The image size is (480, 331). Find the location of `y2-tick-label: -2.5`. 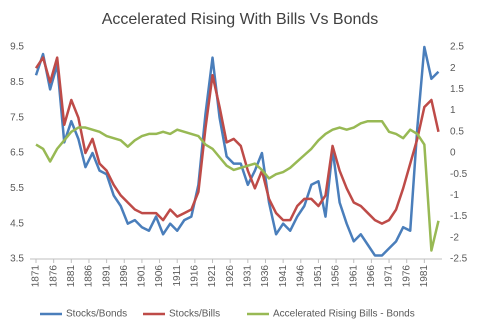

y2-tick-label: -2.5 is located at coordinates (459, 259).